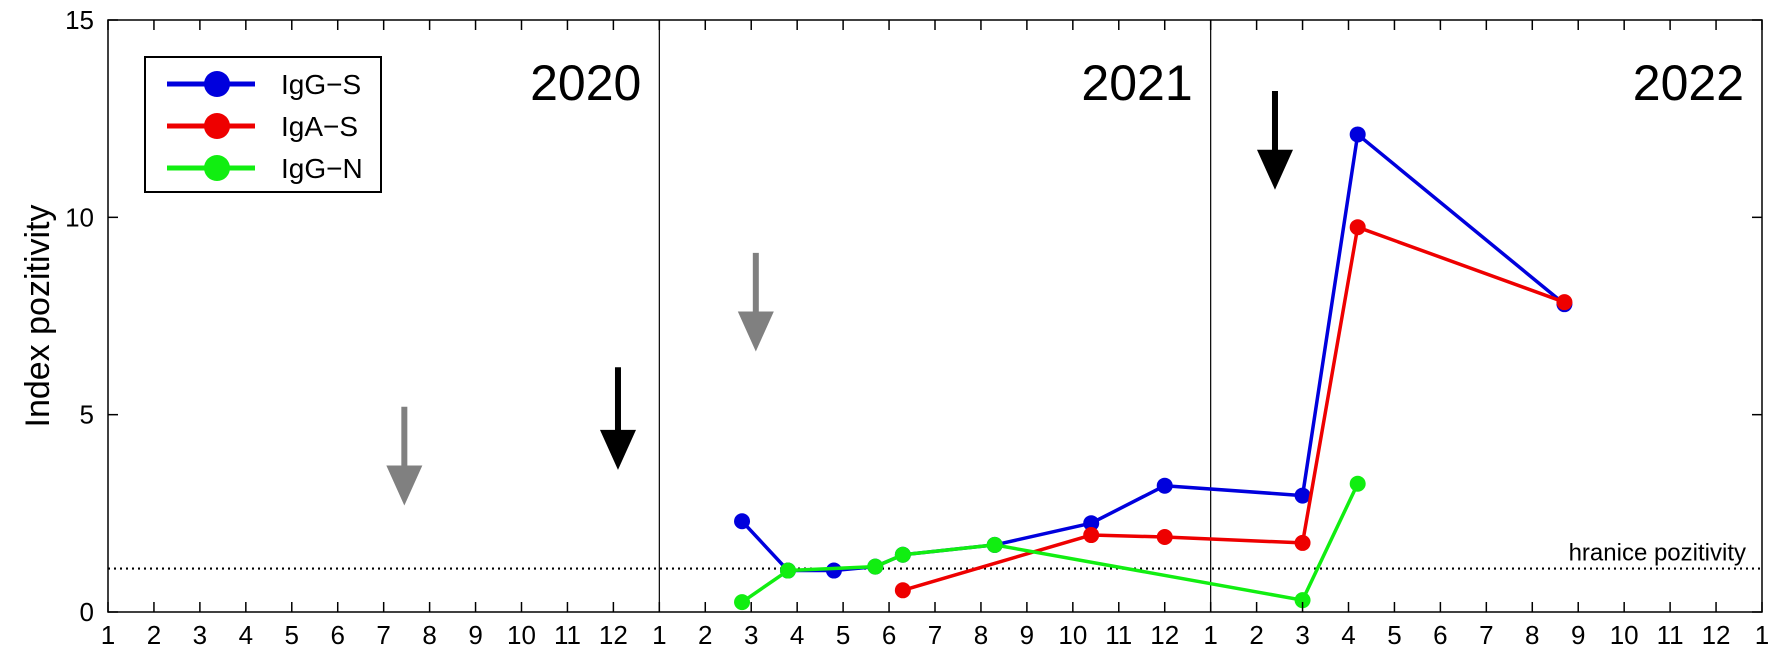 The image size is (1773, 650). What do you see at coordinates (87, 612) in the screenshot?
I see `y-tick-label: 0` at bounding box center [87, 612].